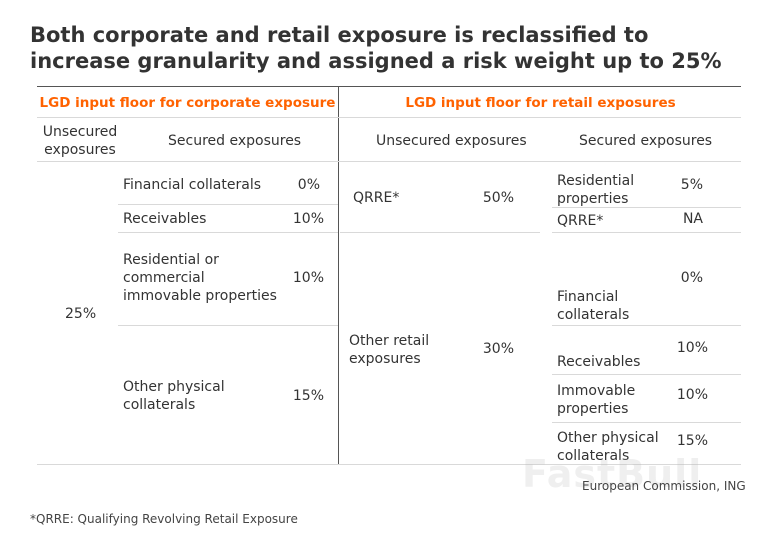 This screenshot has width=771, height=542. Describe the element at coordinates (376, 198) in the screenshot. I see `retail-unsecured-label: QRRE*` at that location.